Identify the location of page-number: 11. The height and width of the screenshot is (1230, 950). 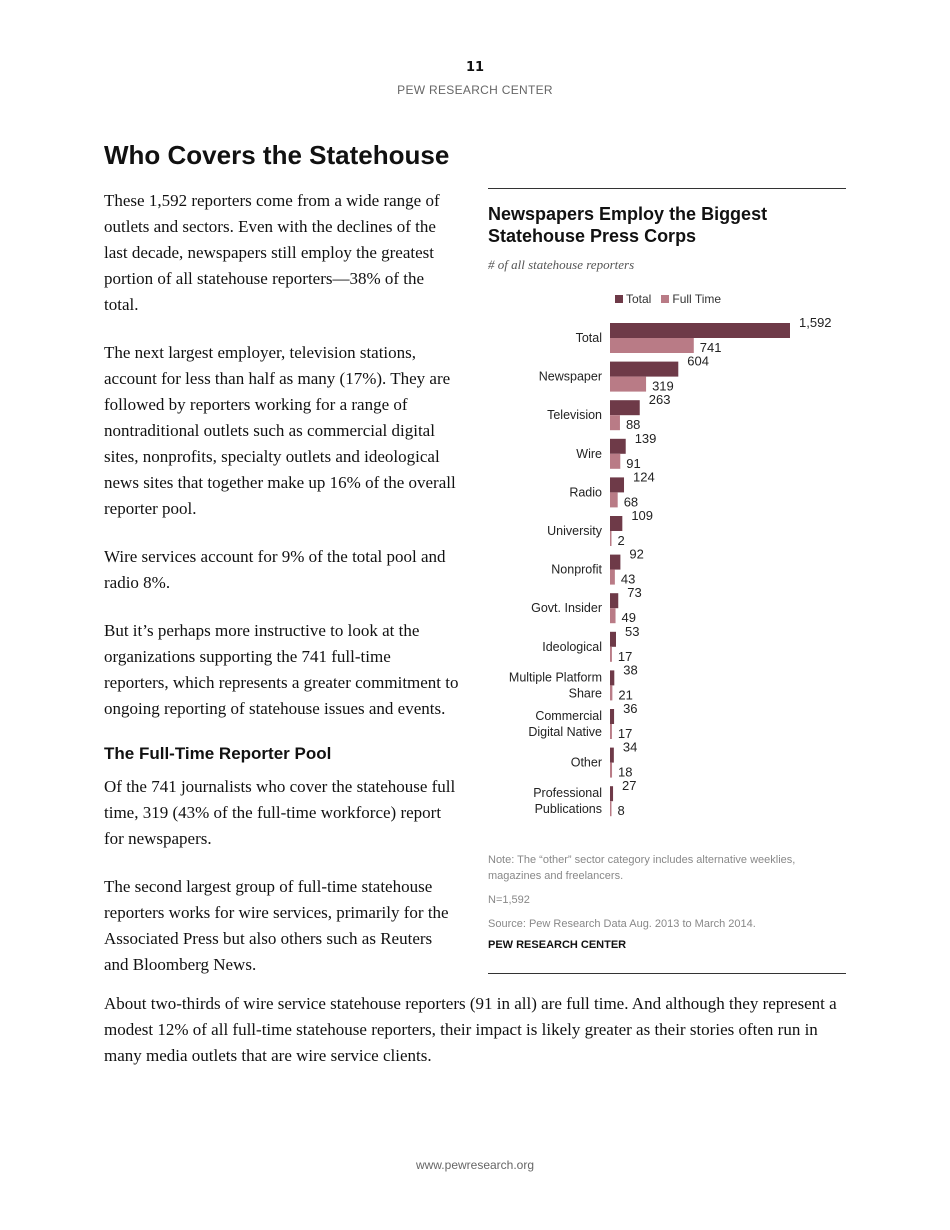
(475, 67).